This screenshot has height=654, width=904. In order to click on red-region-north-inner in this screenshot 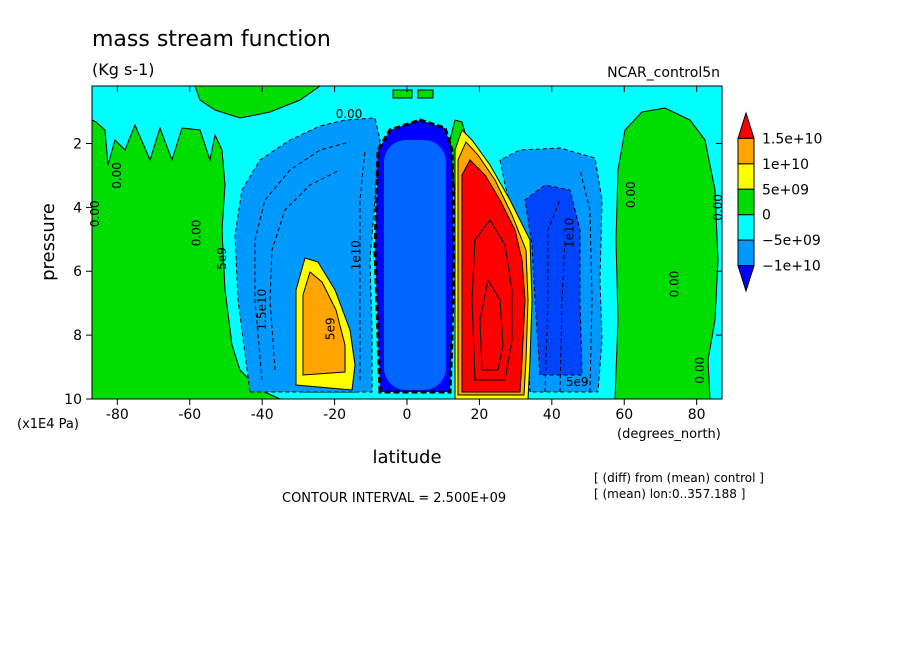, I will do `click(492, 300)`.